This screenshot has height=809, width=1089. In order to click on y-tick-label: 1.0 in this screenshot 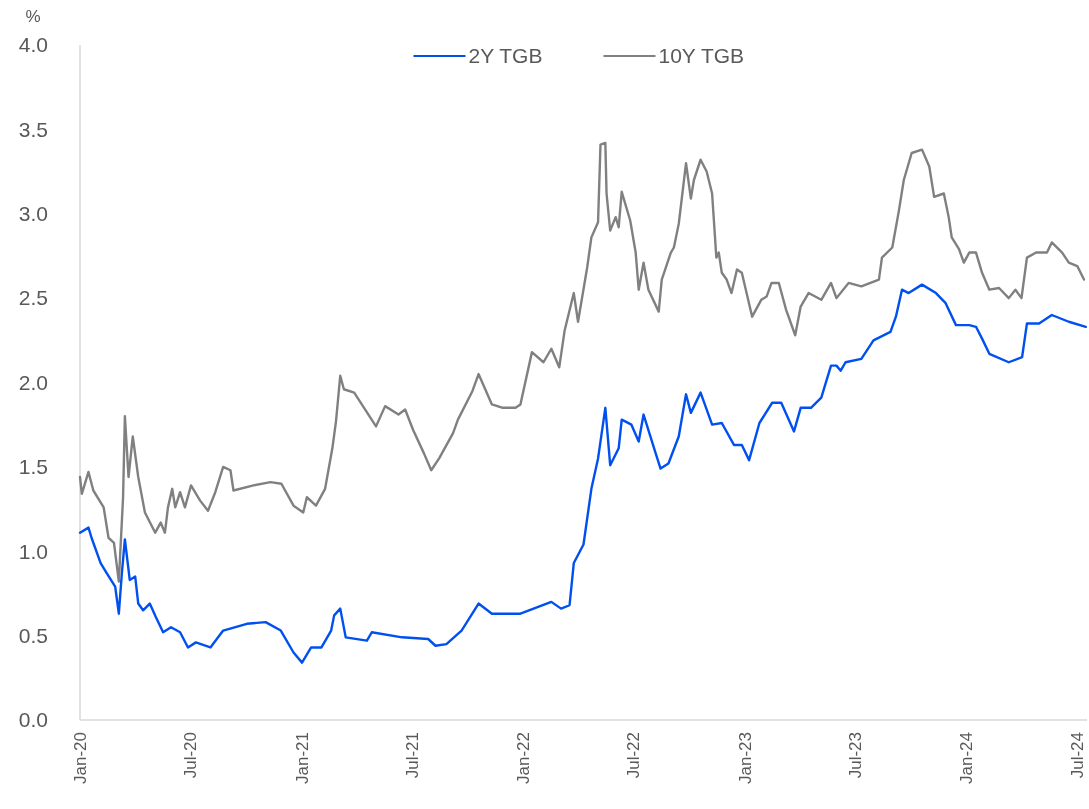, I will do `click(33, 551)`.